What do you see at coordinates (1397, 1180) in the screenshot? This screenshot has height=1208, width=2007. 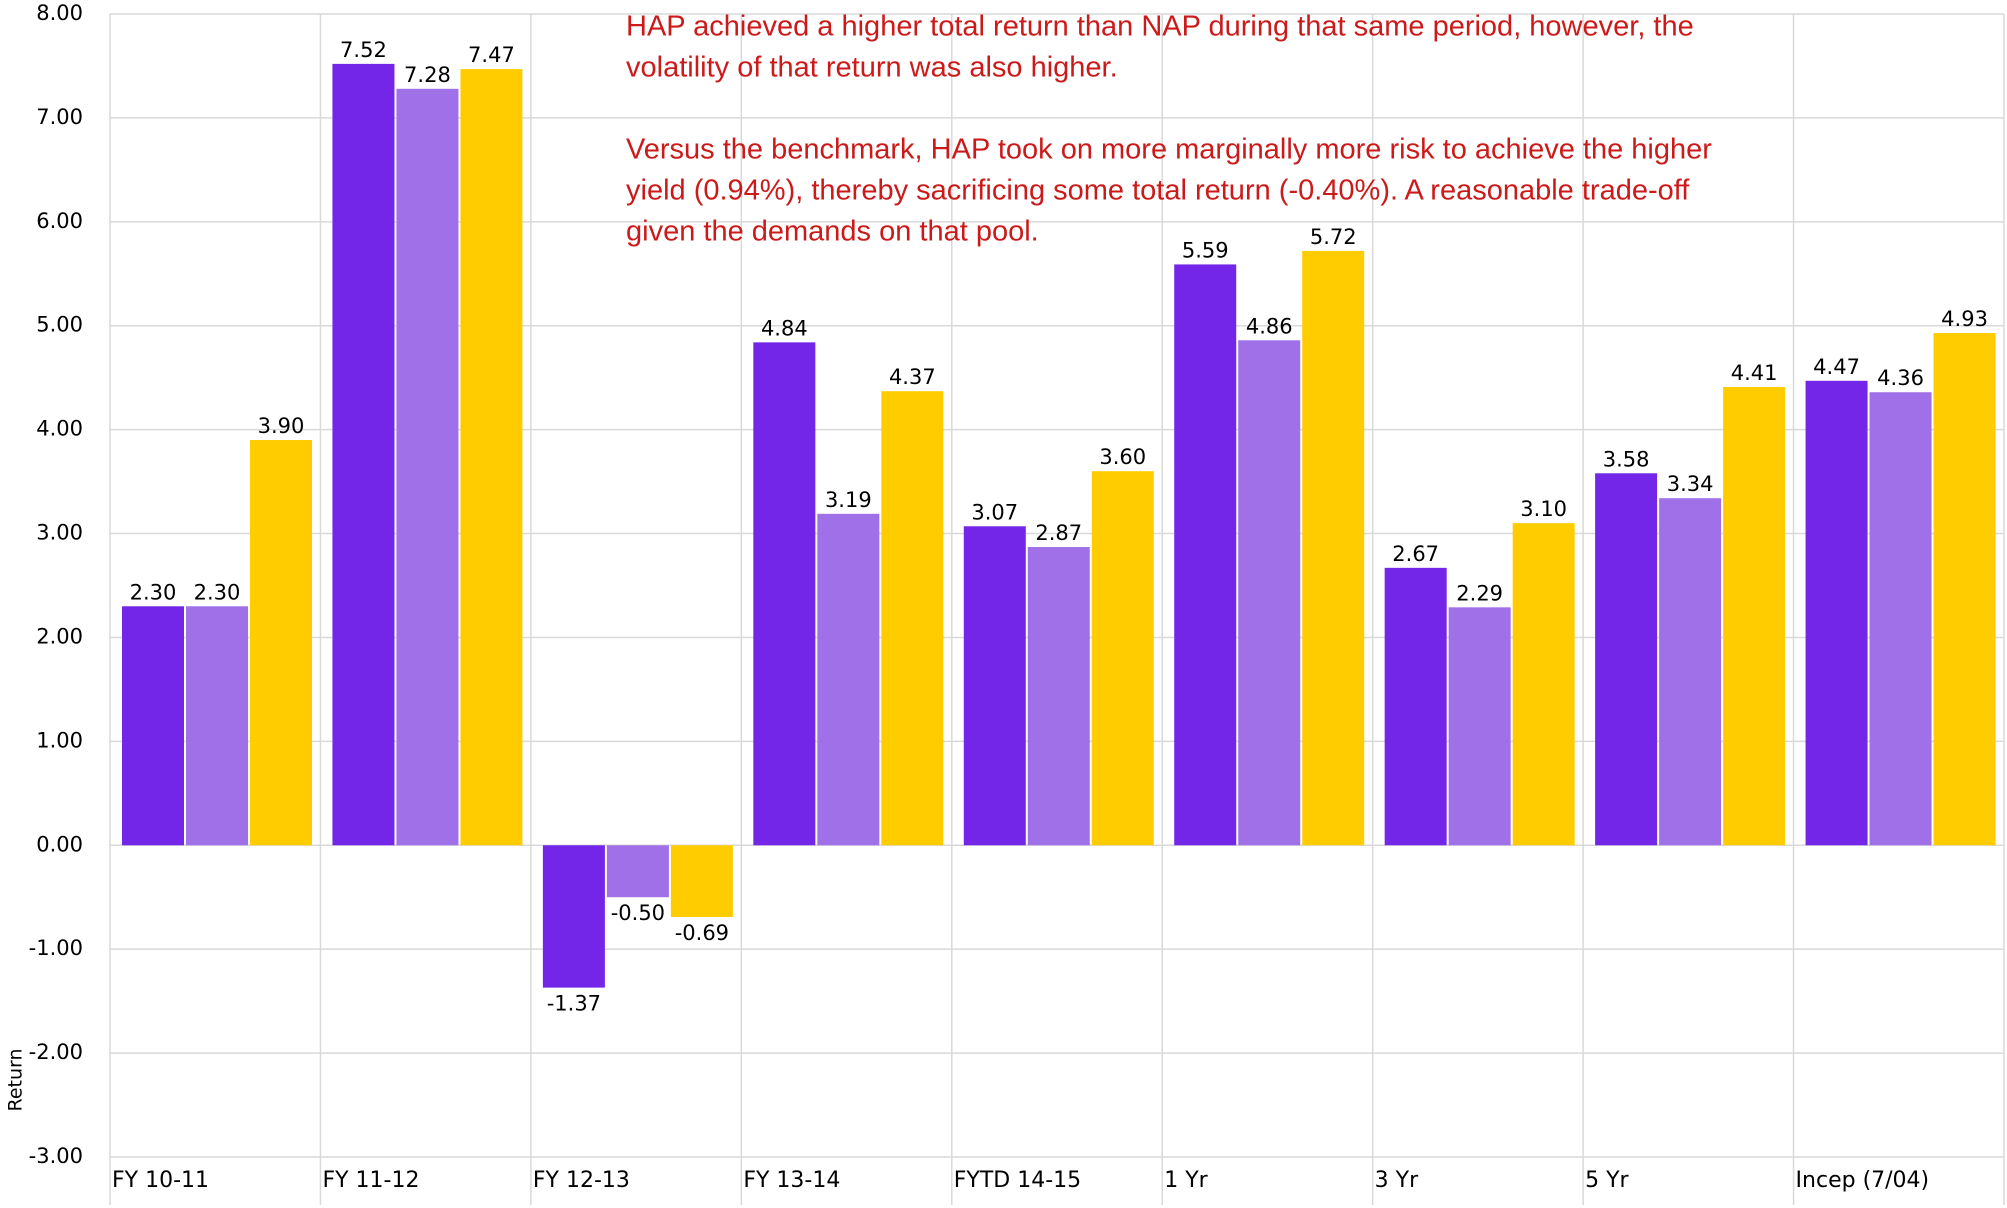 I see `x-tick-label: 3 Yr` at bounding box center [1397, 1180].